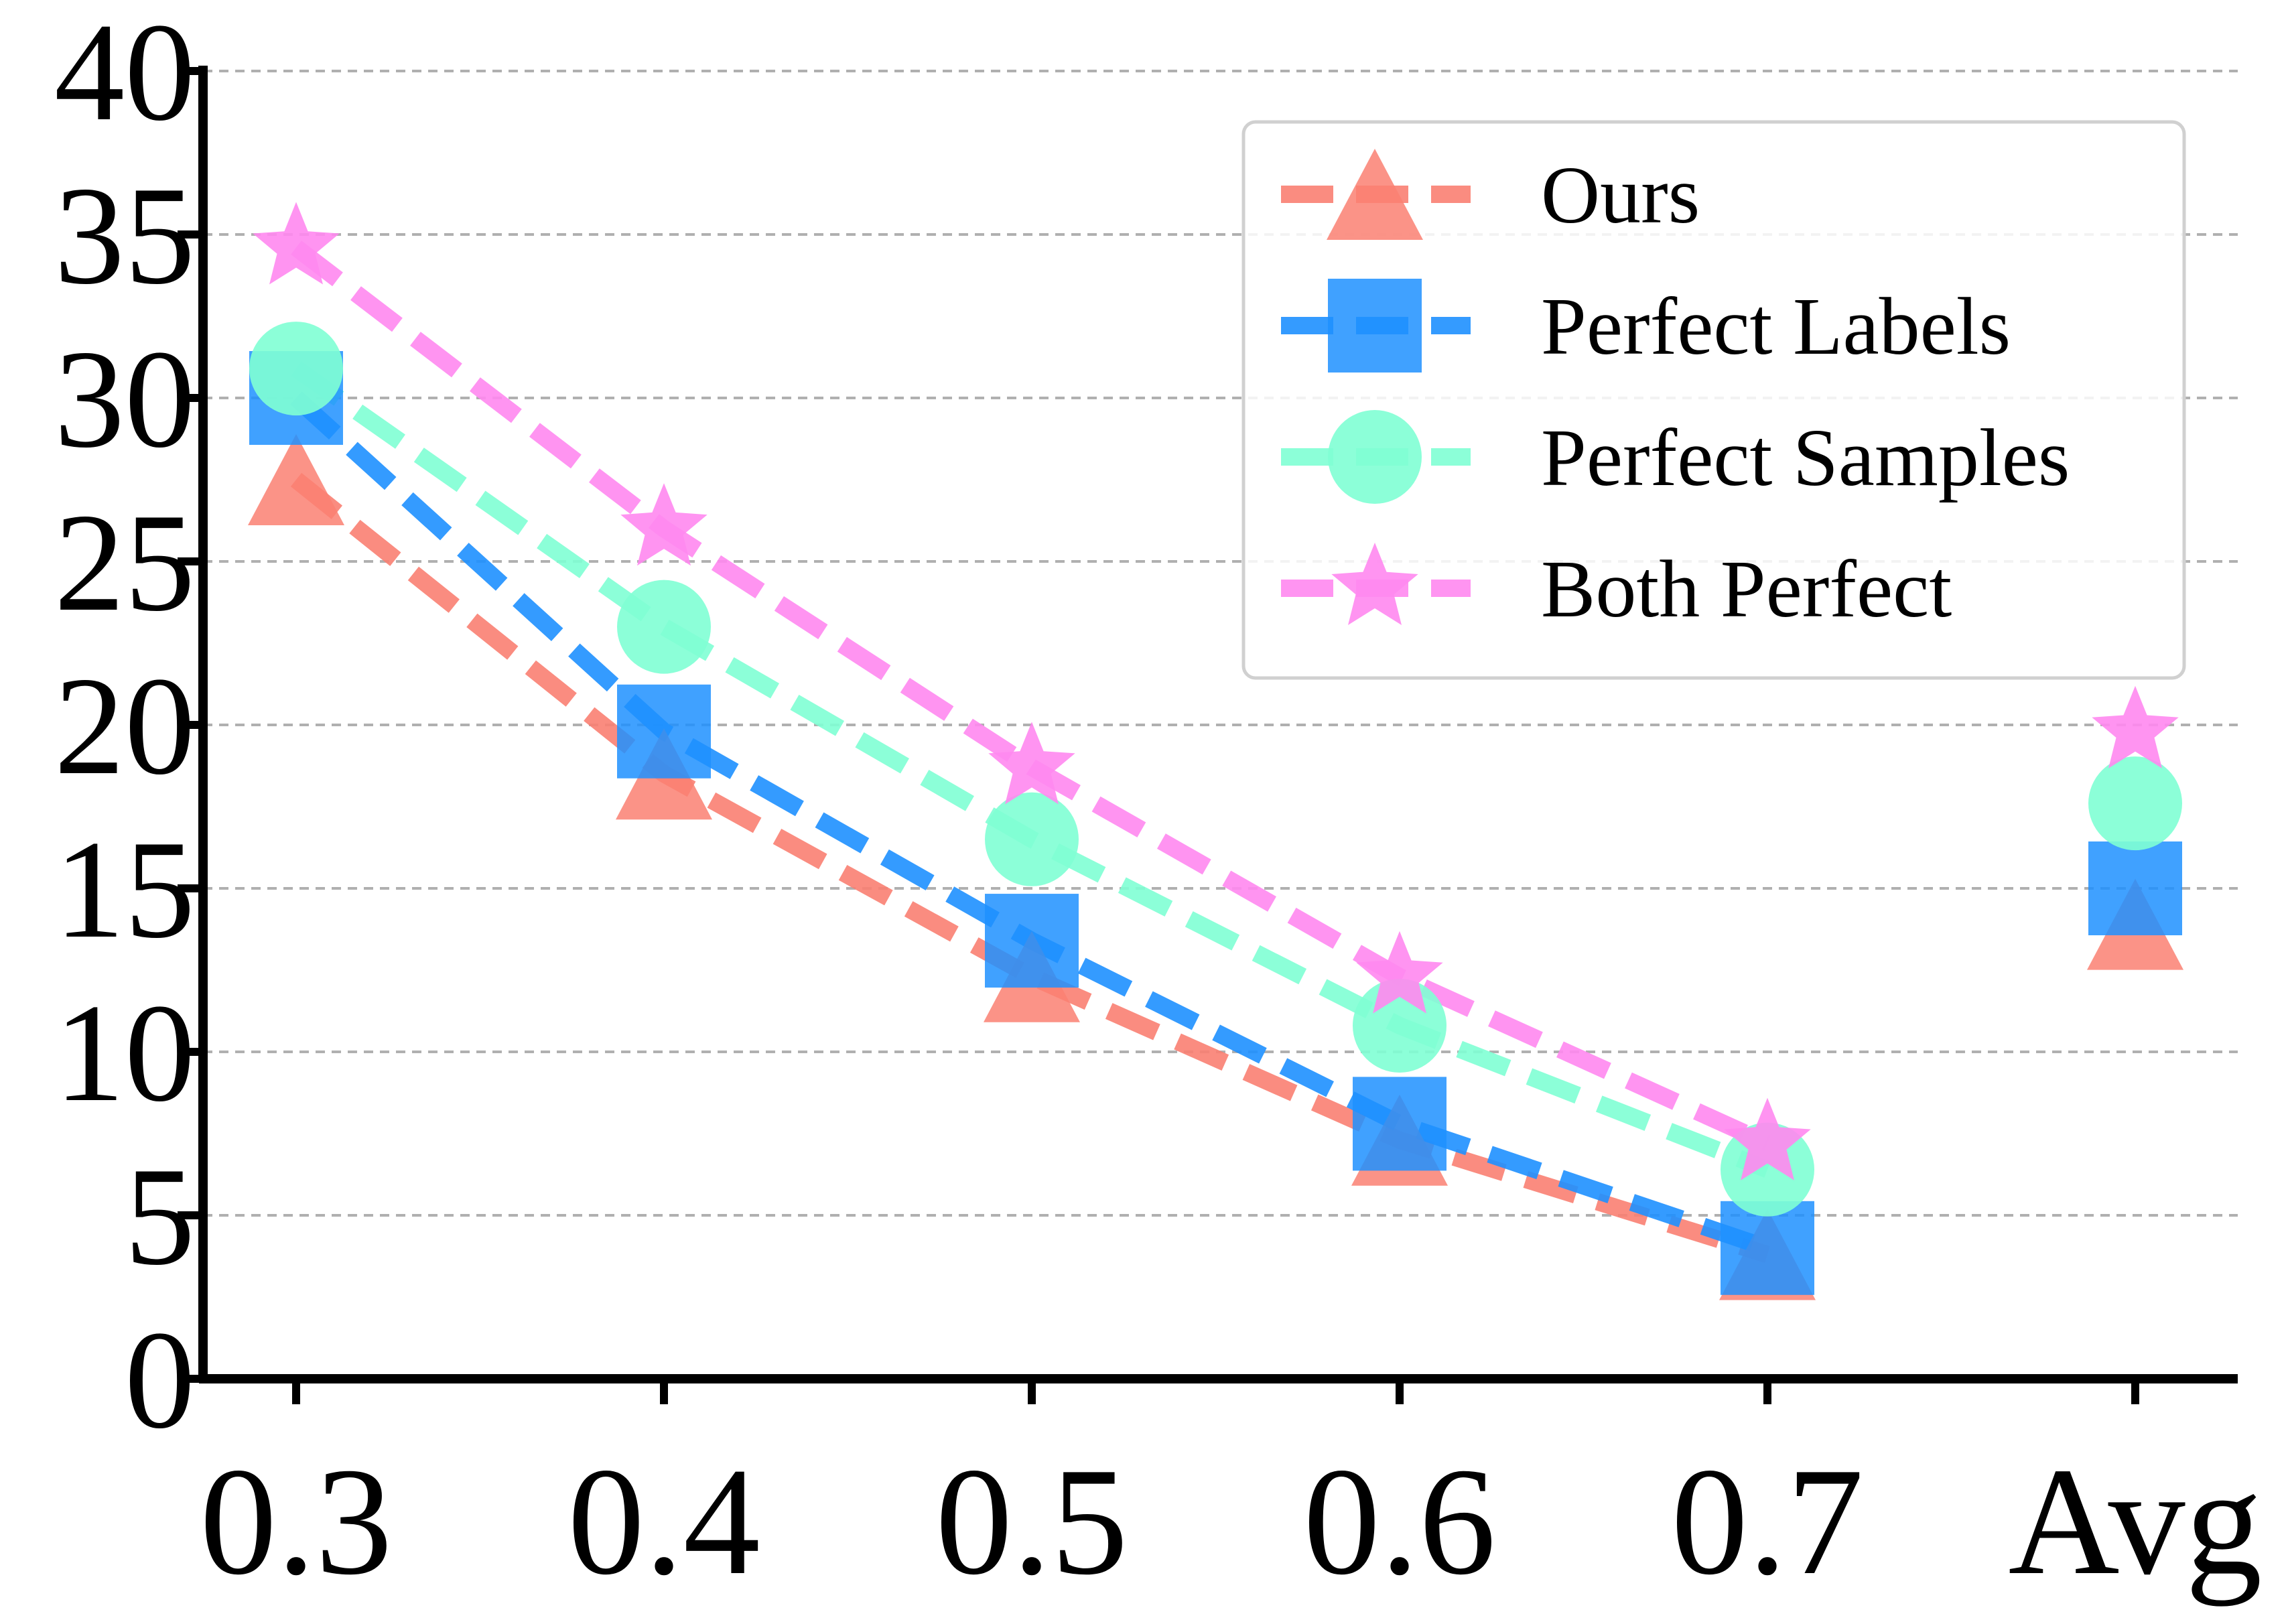 The height and width of the screenshot is (1624, 2288). Describe the element at coordinates (1031, 1521) in the screenshot. I see `x-tick-label: 0.5` at that location.